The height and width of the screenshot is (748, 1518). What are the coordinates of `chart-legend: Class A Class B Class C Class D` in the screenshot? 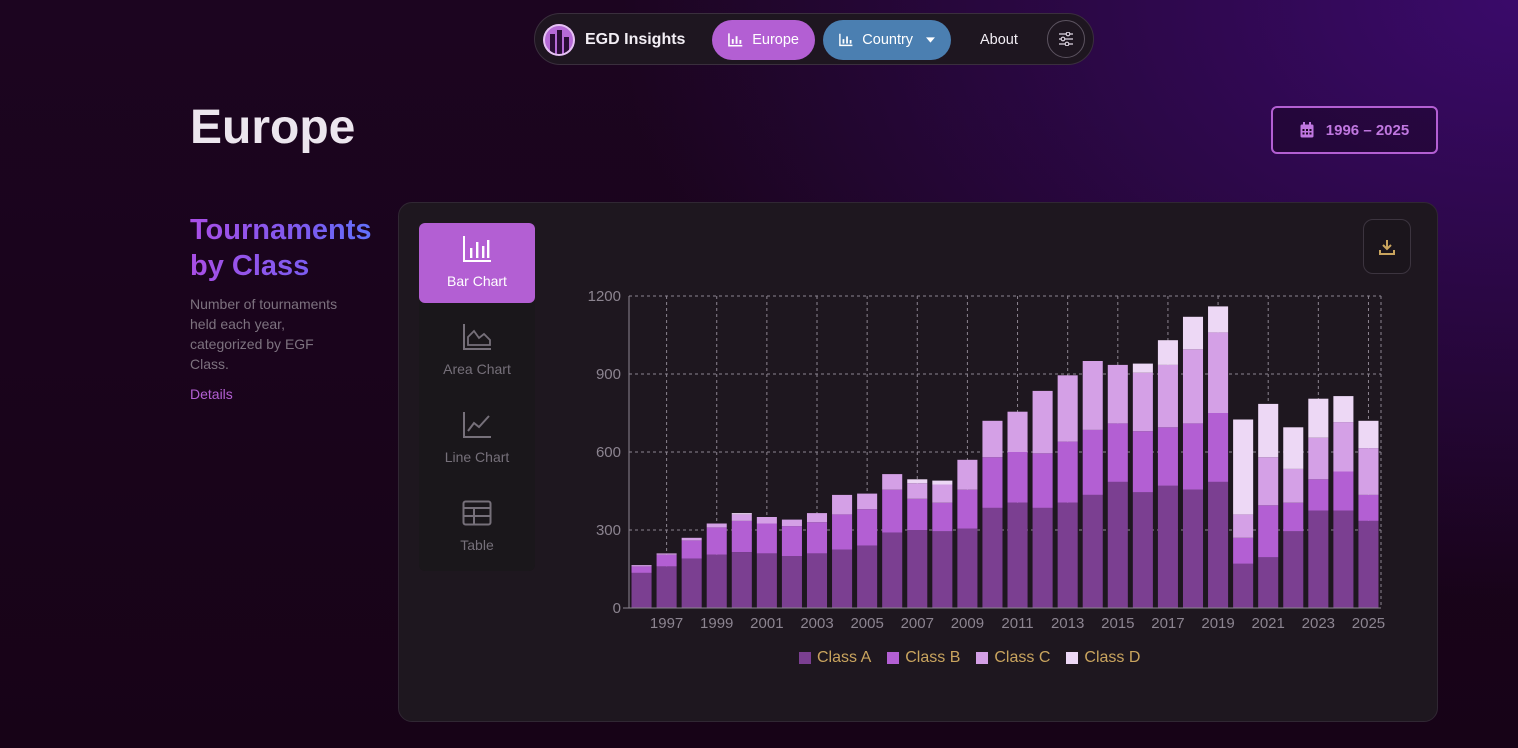 It's located at (969, 658).